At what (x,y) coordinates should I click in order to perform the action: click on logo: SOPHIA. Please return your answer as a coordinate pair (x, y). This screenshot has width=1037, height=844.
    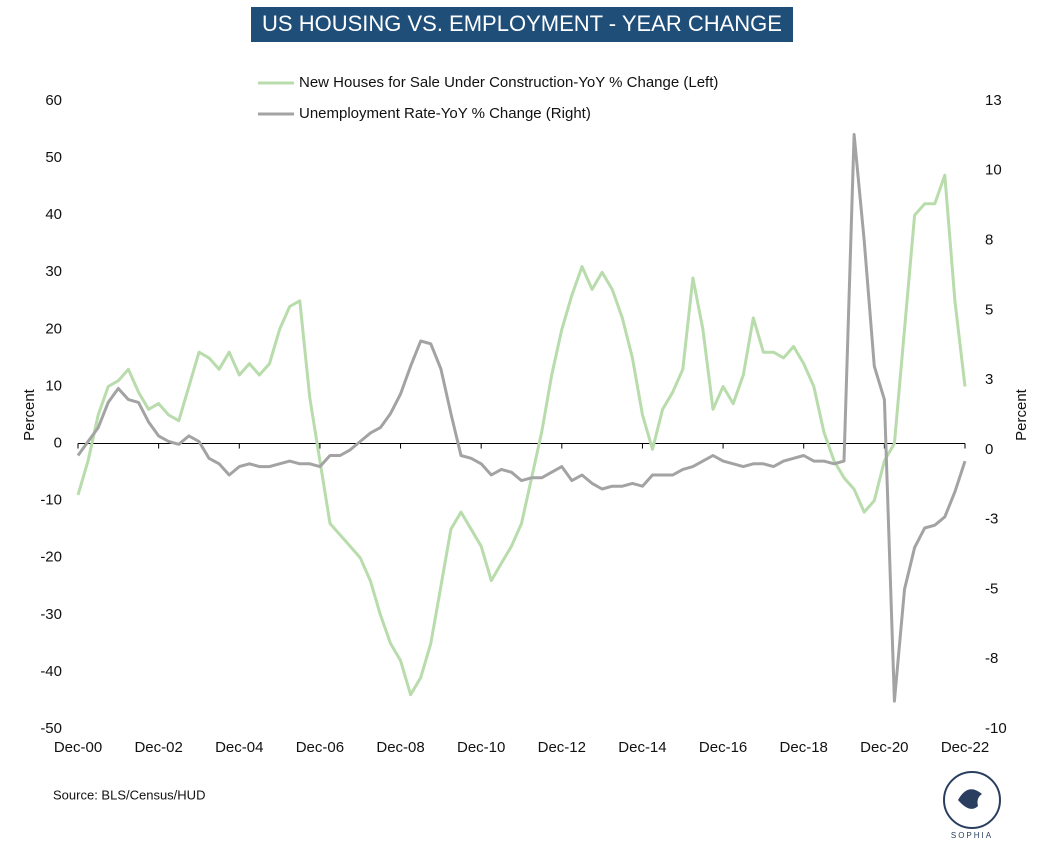
    Looking at the image, I should click on (972, 805).